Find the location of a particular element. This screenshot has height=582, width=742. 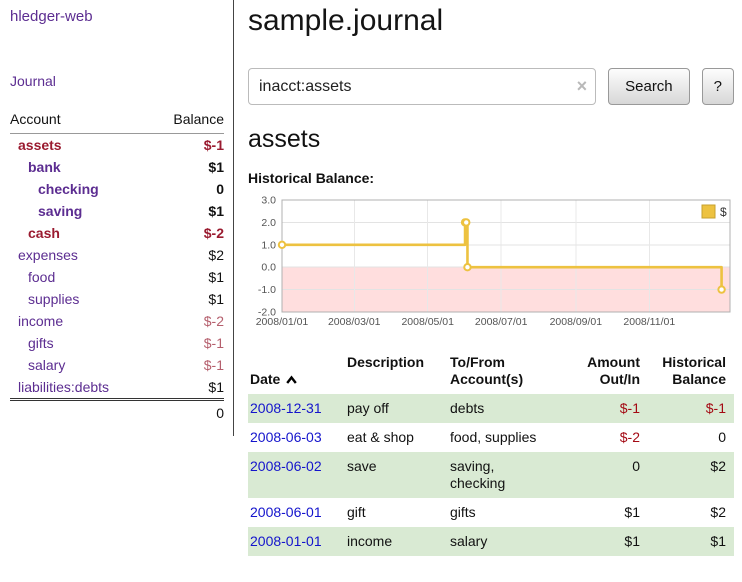

page-title: sample.journal is located at coordinates (346, 20).